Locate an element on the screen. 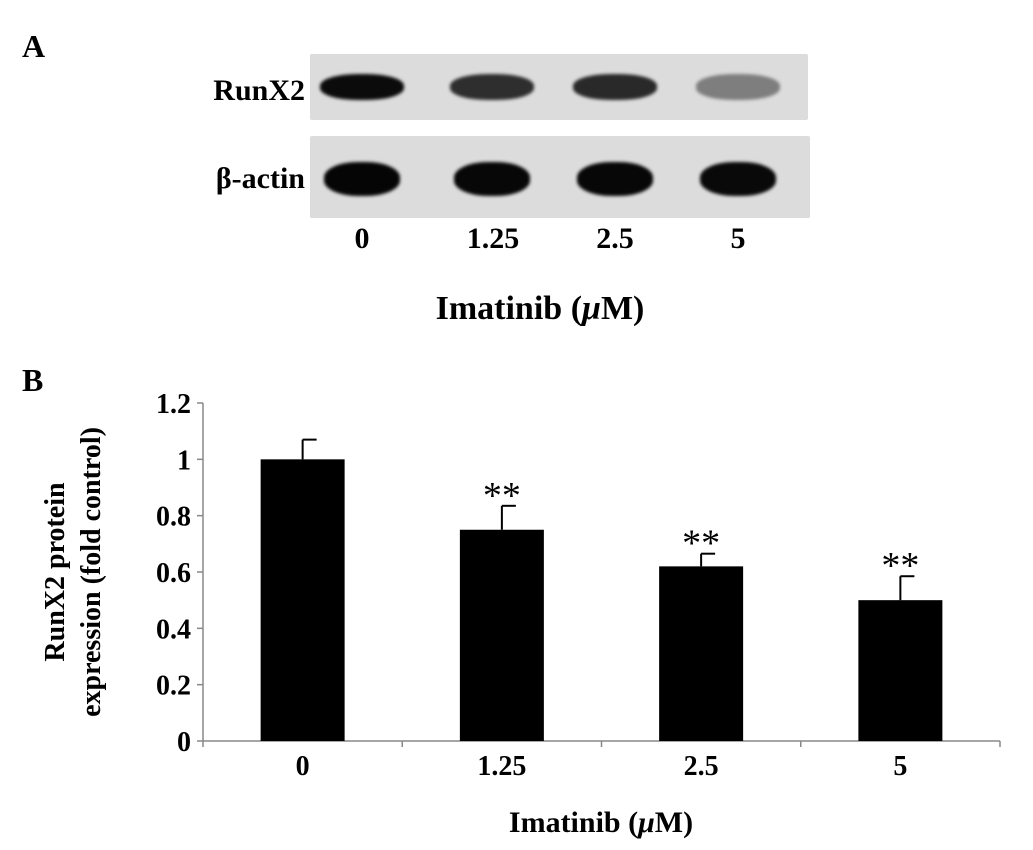 This screenshot has height=850, width=1033. x-axis-title: Imatinib (μM) is located at coordinates (601, 822).